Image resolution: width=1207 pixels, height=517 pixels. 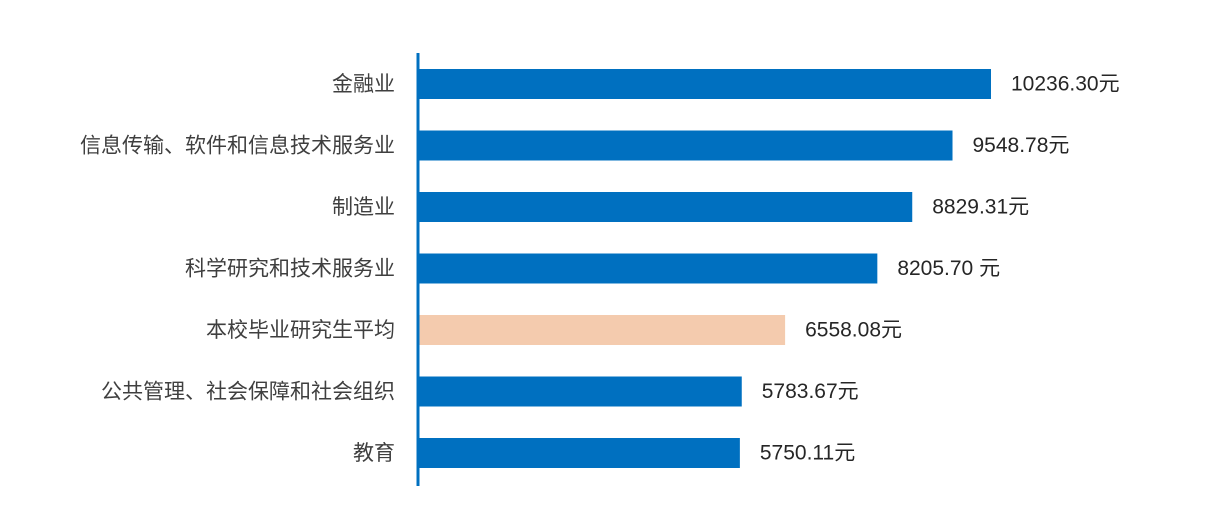 I want to click on value-label-6: 5750.11元, so click(x=807, y=453).